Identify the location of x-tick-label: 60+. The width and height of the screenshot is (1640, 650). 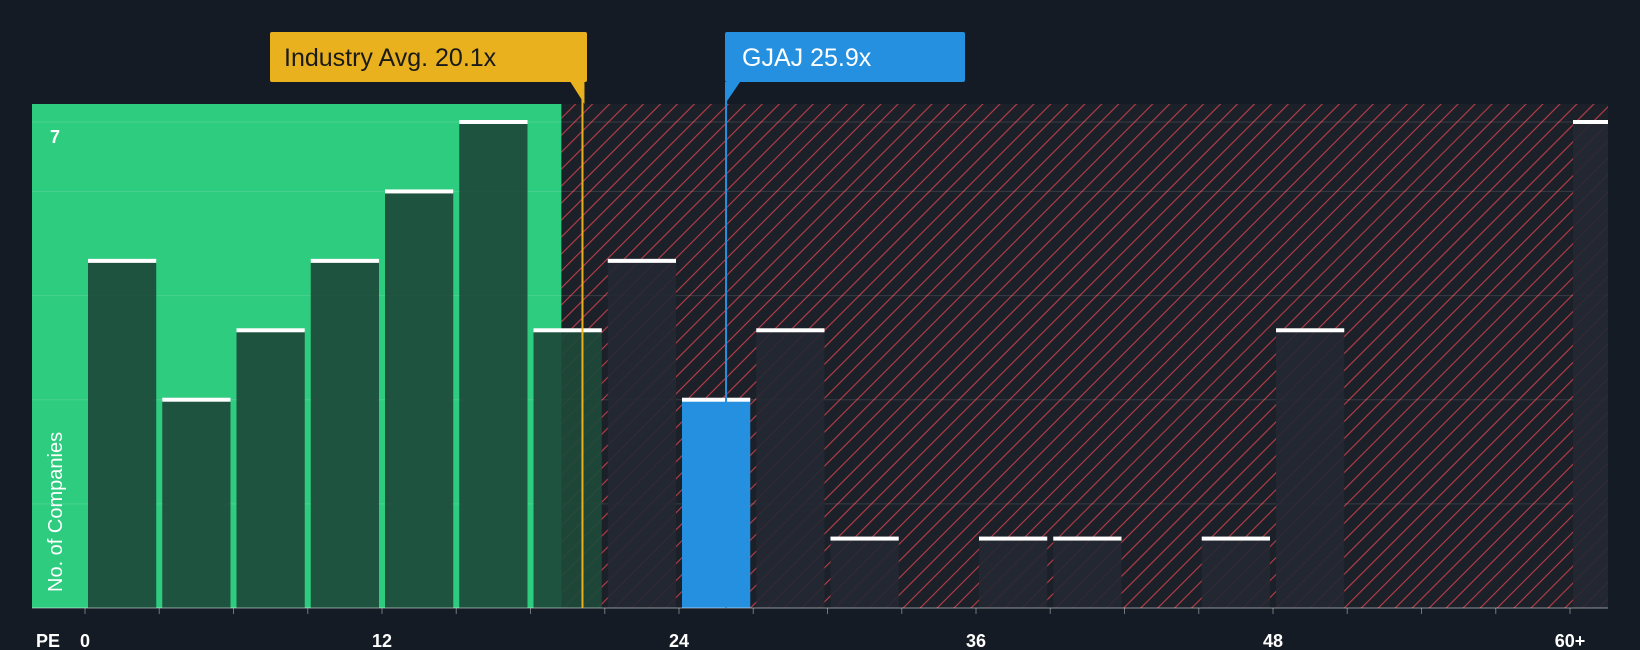
(1570, 640).